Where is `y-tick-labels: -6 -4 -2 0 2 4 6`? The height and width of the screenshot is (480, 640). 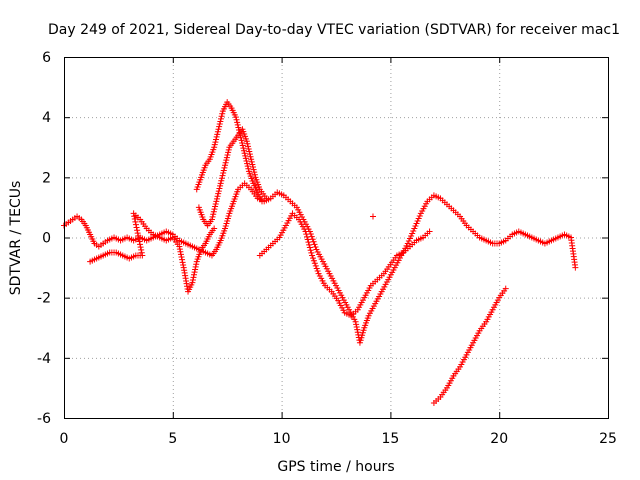 y-tick-labels: -6 -4 -2 0 2 4 6 is located at coordinates (44, 238).